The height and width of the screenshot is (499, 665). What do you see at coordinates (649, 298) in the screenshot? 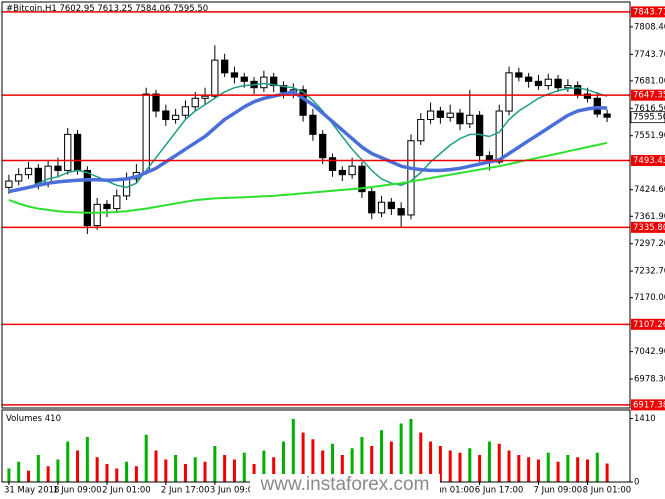
I see `y-tick-label: 7170.00` at bounding box center [649, 298].